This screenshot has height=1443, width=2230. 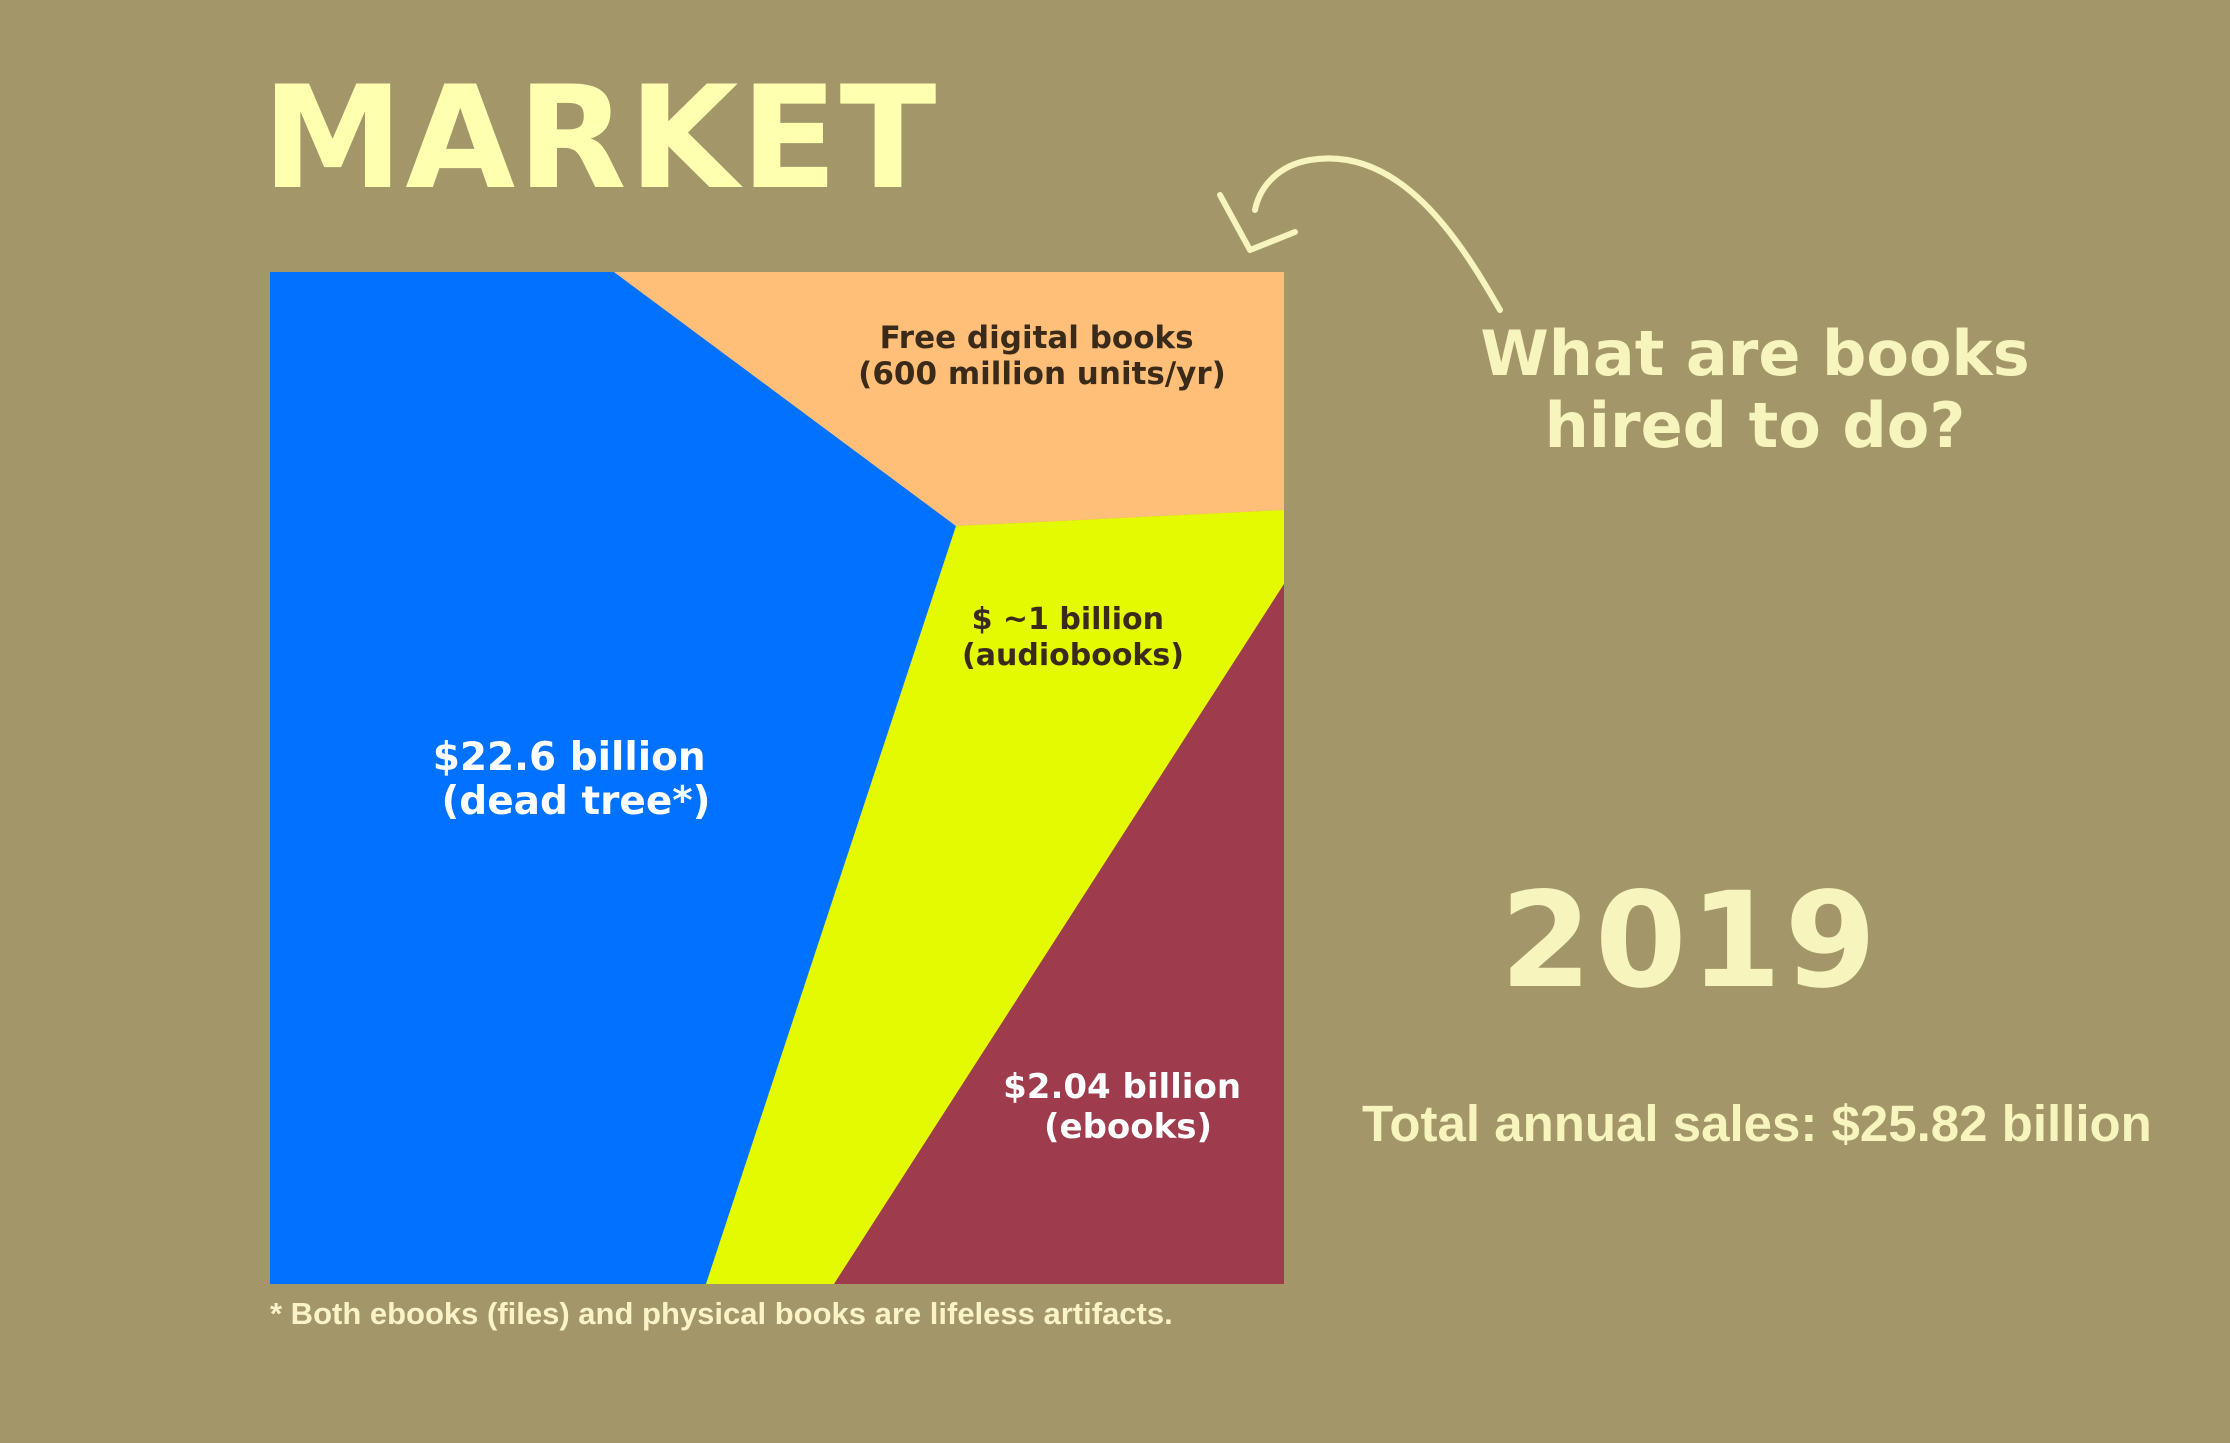 I want to click on year-label: 2019, so click(x=1690, y=941).